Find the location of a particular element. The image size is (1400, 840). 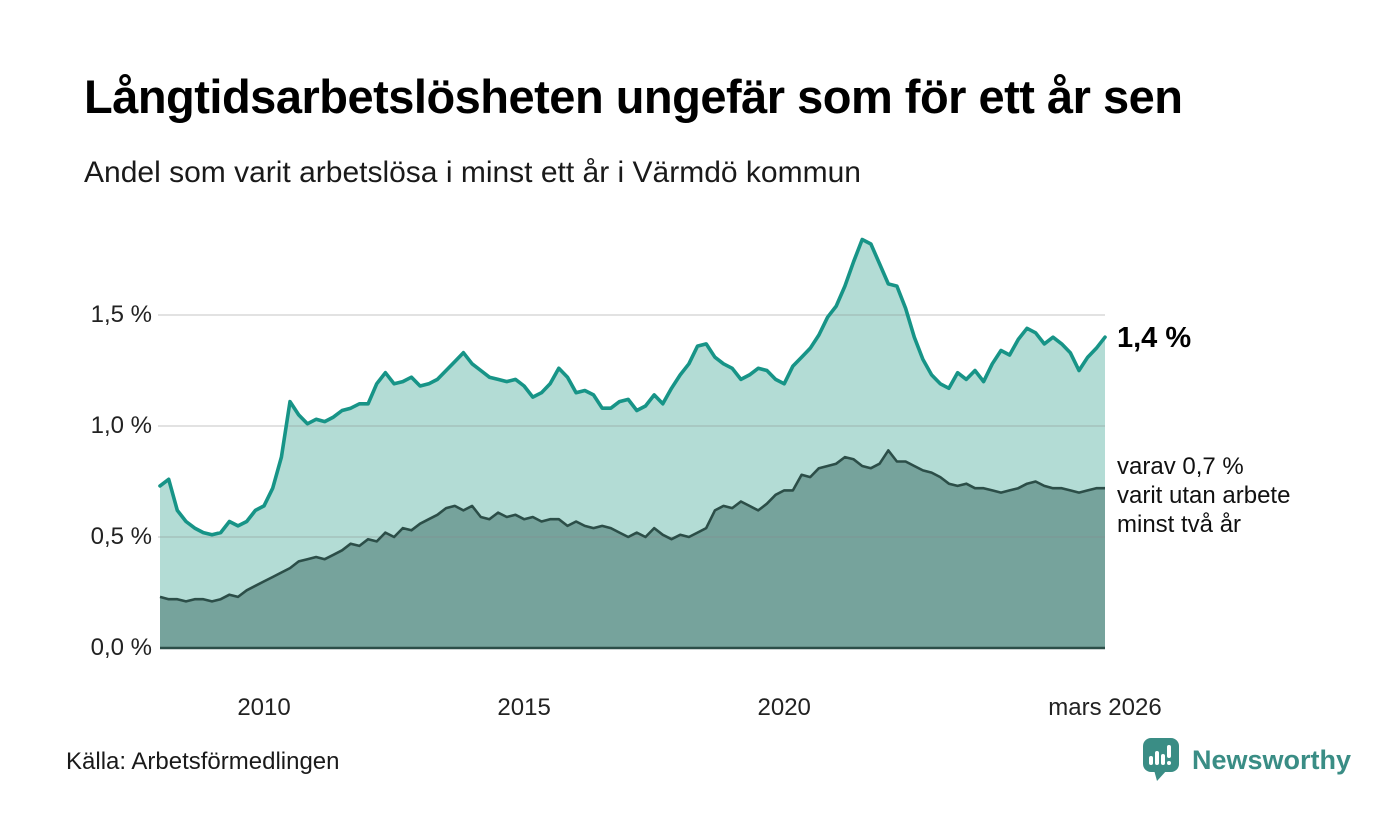

x-axis-label: mars 2026 is located at coordinates (1105, 707).